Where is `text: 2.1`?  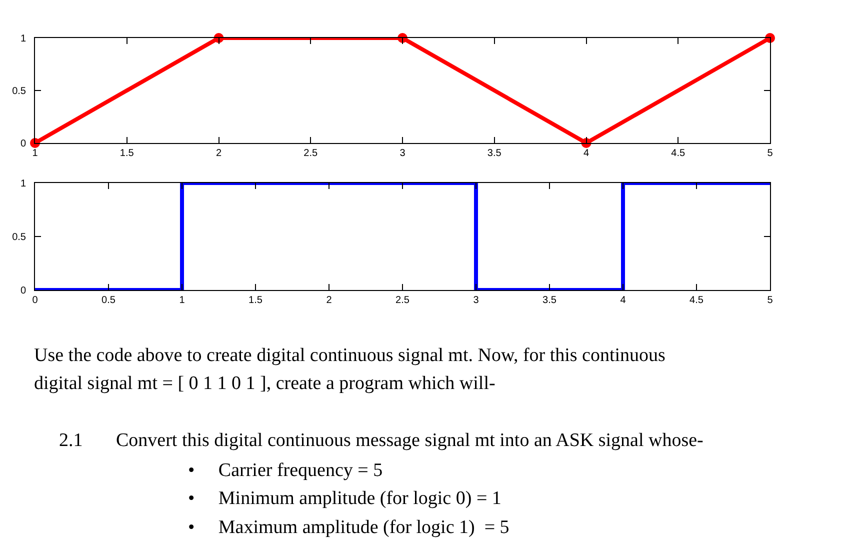
text: 2.1 is located at coordinates (71, 440).